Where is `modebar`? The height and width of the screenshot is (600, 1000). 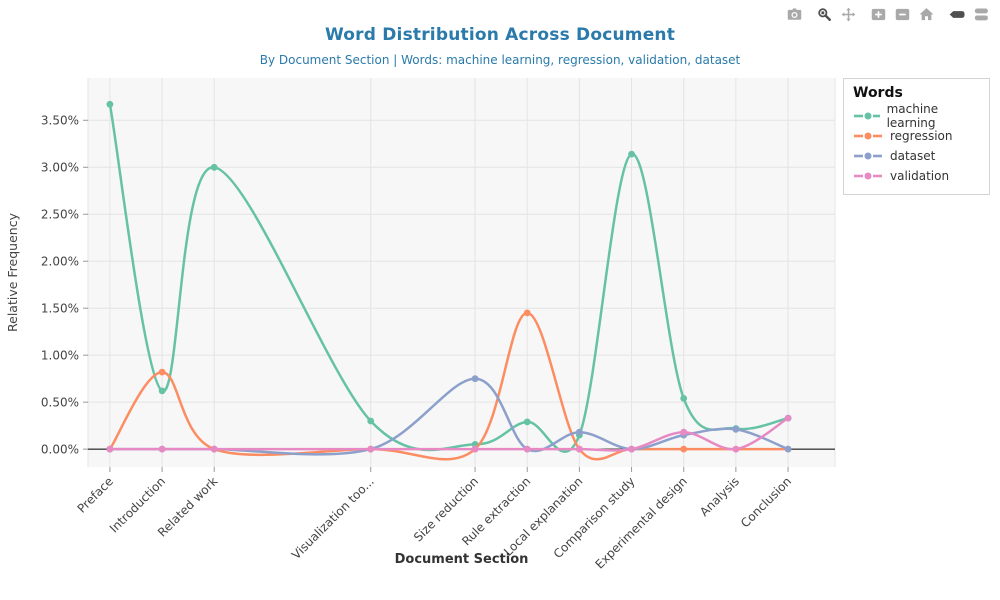 modebar is located at coordinates (882, 14).